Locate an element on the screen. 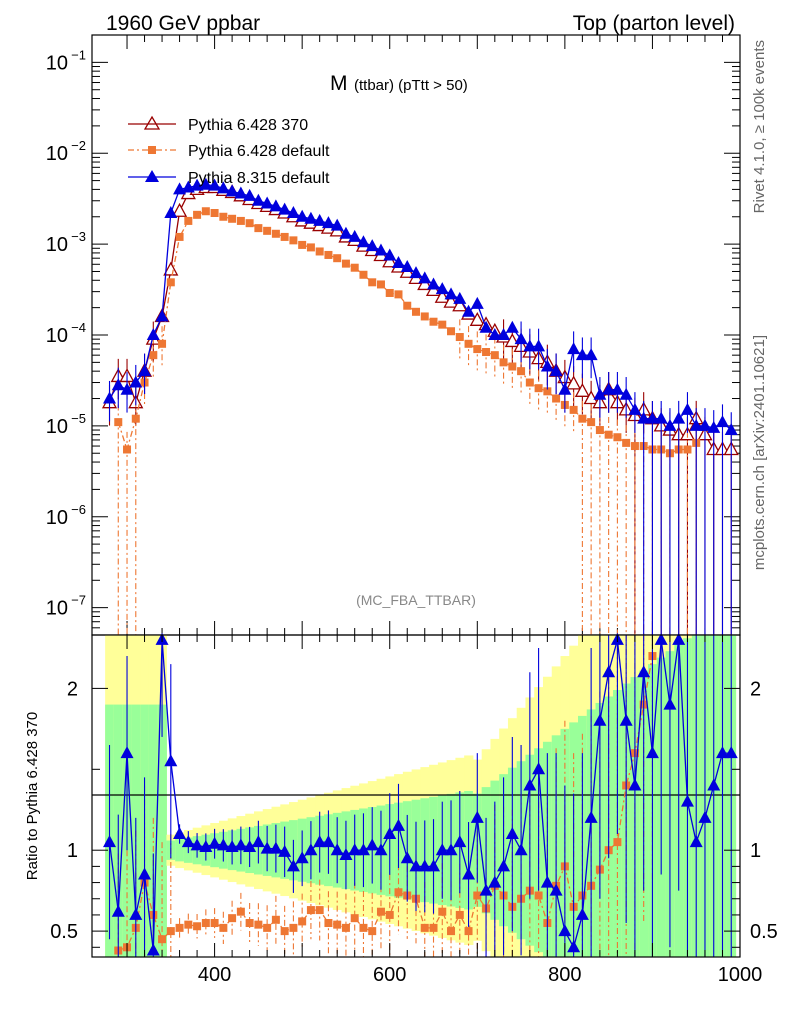  main-ytick-exponent: −7 is located at coordinates (78, 600).